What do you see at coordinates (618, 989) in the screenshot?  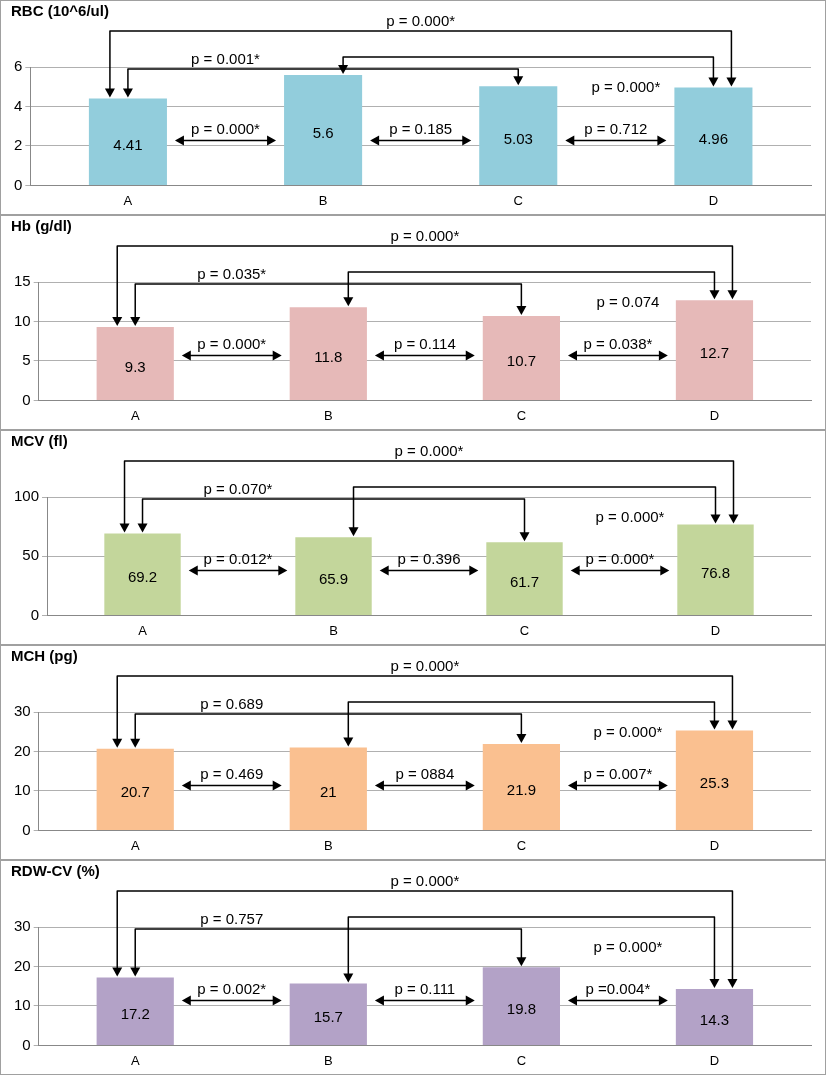 I see `annotation: p =0.004*` at bounding box center [618, 989].